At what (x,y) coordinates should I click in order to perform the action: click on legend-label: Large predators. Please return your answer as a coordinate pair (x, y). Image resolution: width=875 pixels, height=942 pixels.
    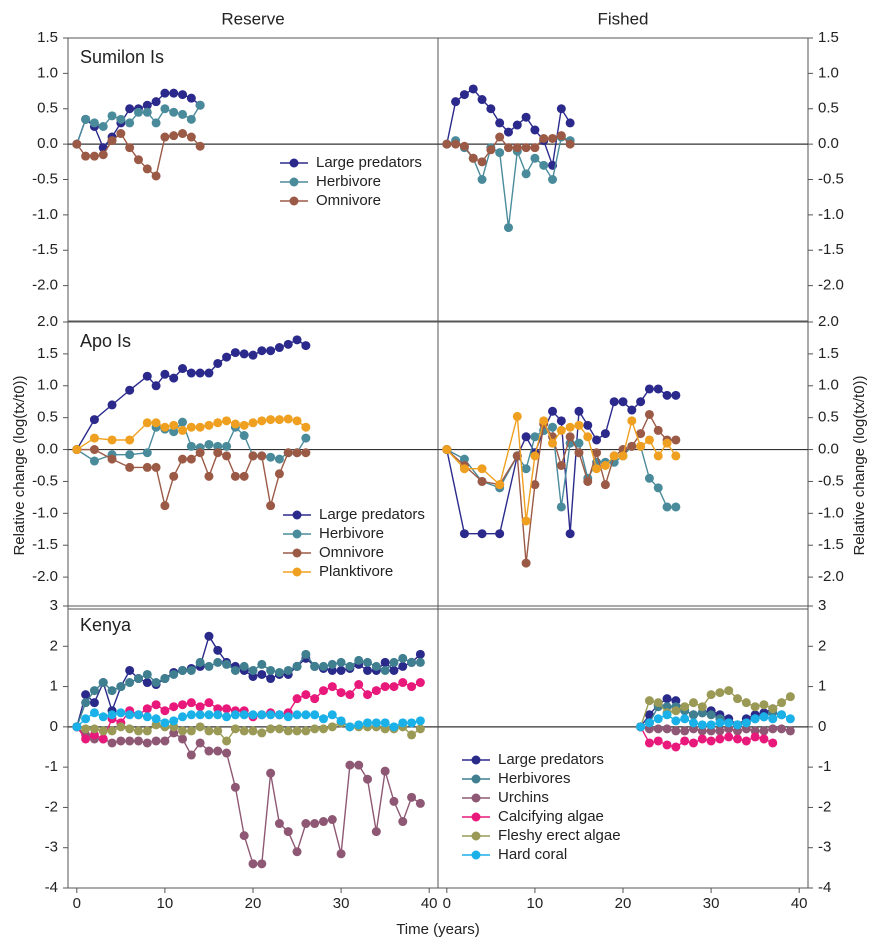
    Looking at the image, I should click on (372, 514).